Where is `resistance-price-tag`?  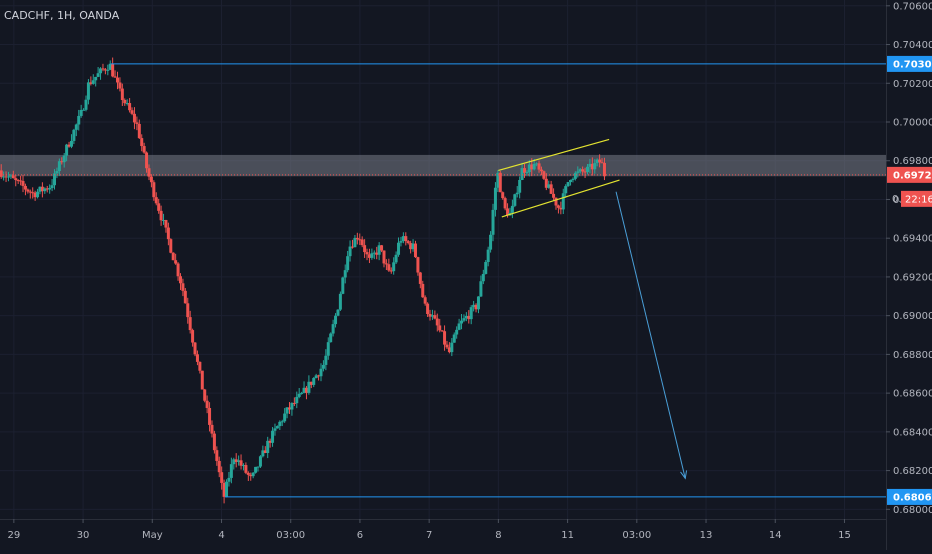 resistance-price-tag is located at coordinates (909, 63).